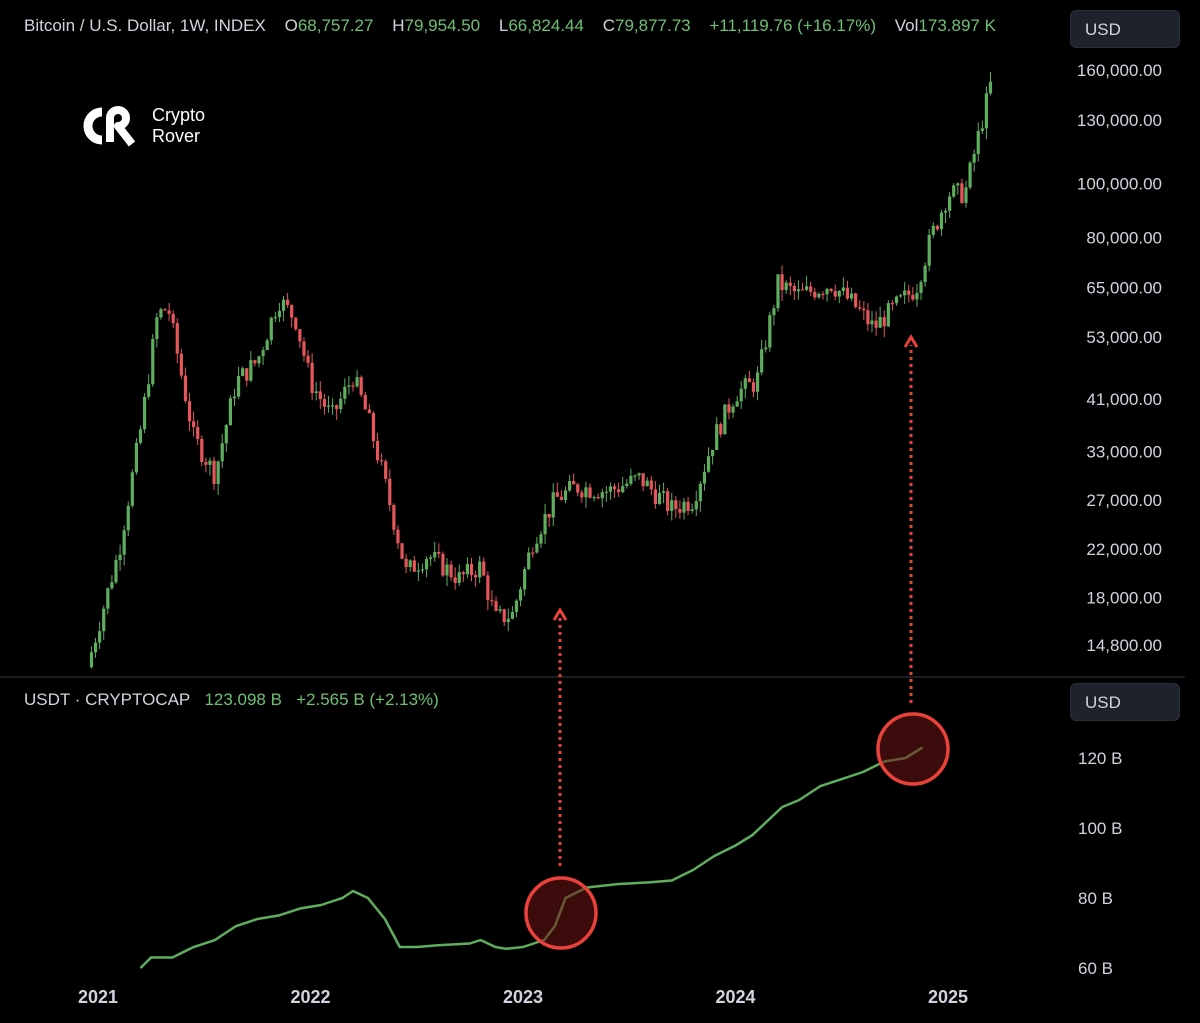  Describe the element at coordinates (1100, 828) in the screenshot. I see `usdt-tick-label: 100 B` at that location.